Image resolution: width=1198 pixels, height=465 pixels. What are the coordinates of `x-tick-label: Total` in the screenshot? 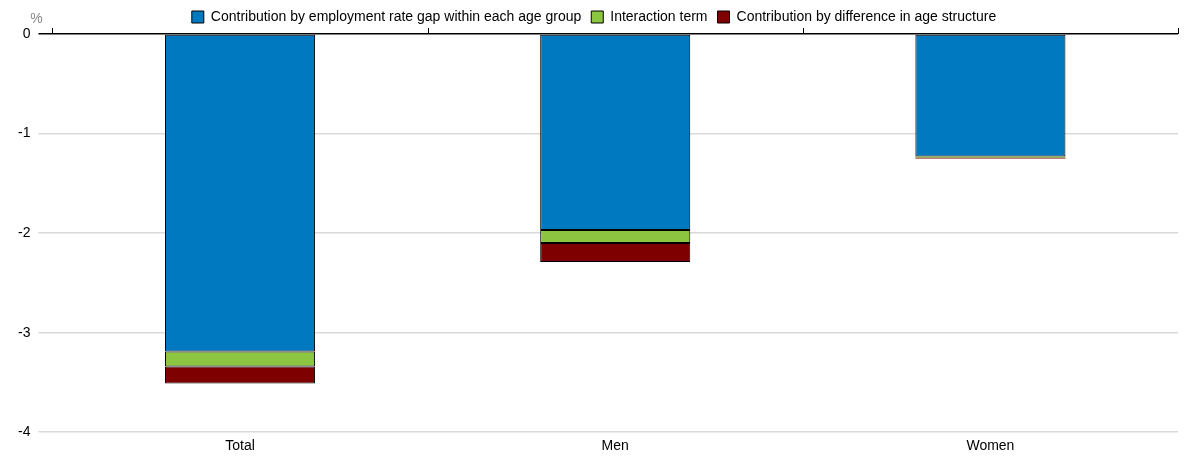 It's located at (240, 445).